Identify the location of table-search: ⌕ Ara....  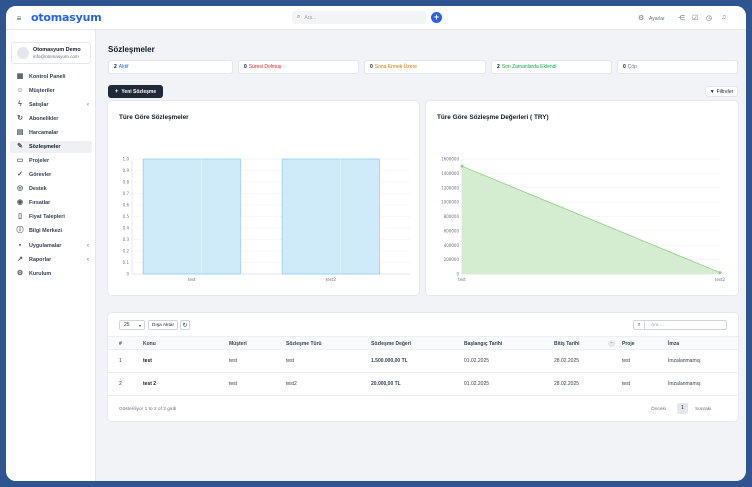
(680, 325).